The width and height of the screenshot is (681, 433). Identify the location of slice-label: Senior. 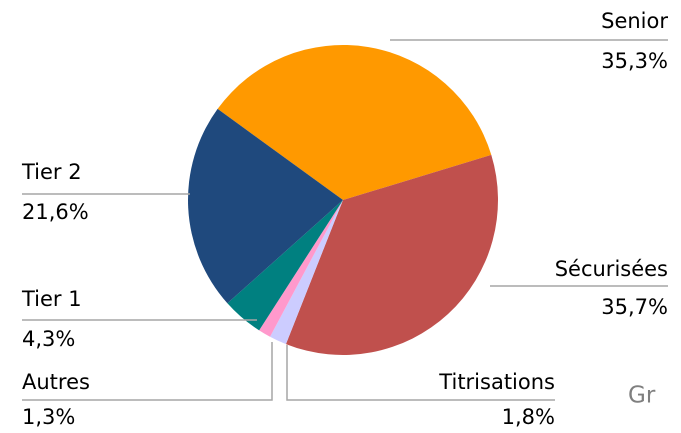
(634, 21).